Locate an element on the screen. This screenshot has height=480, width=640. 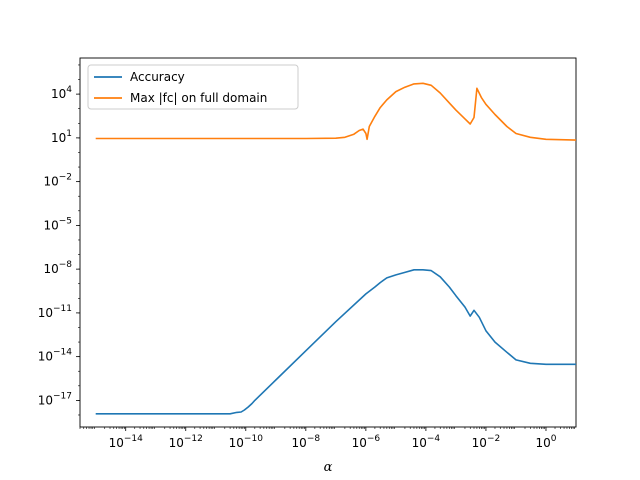
y-tick-label: 10⁻¹⁴ is located at coordinates (55, 356).